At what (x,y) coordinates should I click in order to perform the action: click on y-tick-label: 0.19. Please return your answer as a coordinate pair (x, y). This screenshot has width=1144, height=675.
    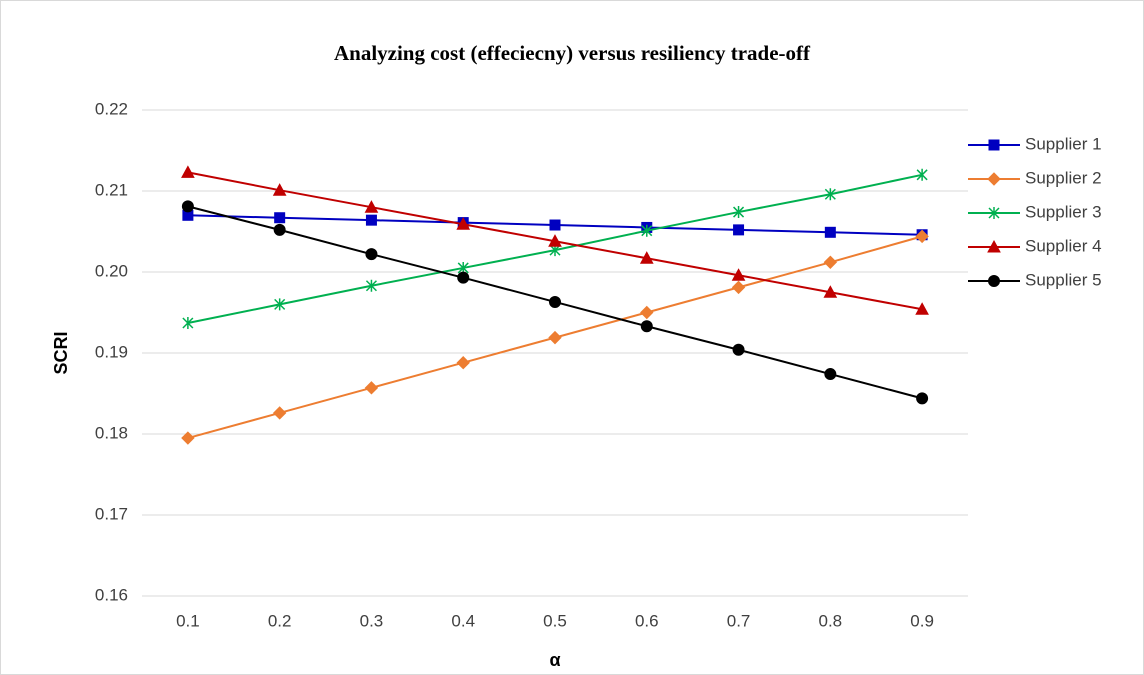
    Looking at the image, I should click on (111, 351).